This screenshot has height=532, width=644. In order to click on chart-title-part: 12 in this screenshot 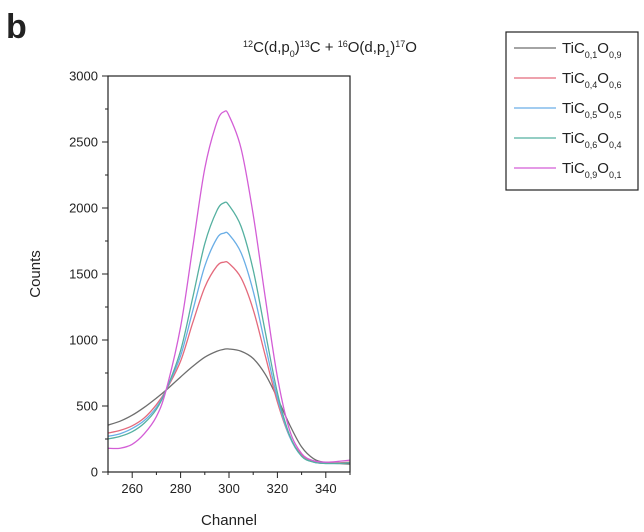, I will do `click(248, 44)`.